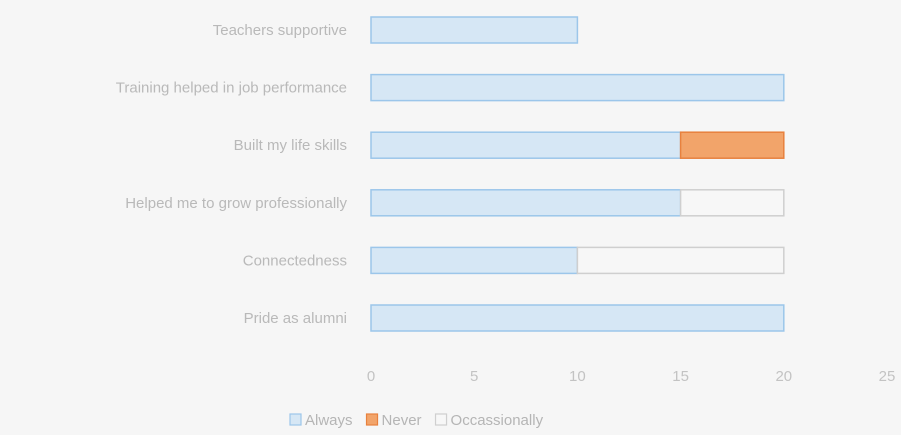 This screenshot has height=435, width=901. Describe the element at coordinates (732, 203) in the screenshot. I see `bar-helped-me-to-grow-professionally-occassionally` at that location.